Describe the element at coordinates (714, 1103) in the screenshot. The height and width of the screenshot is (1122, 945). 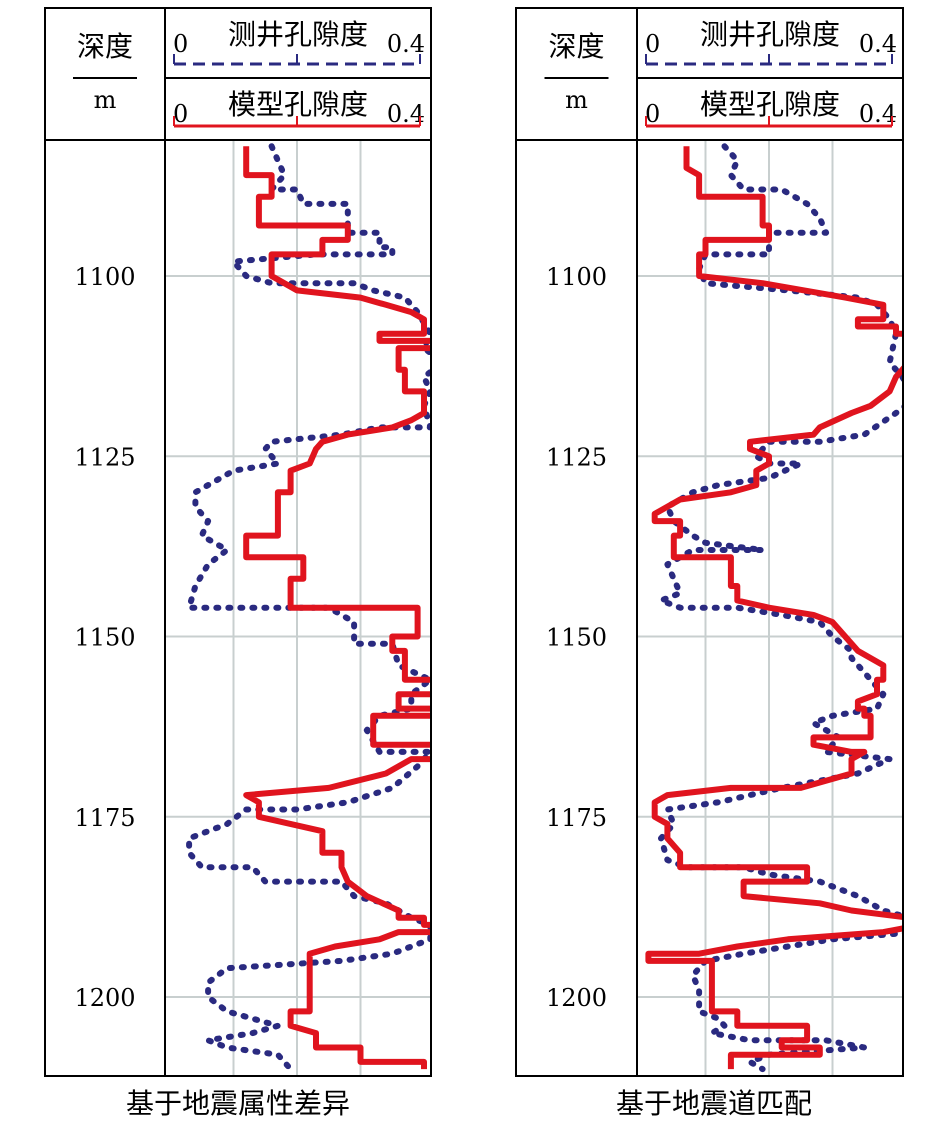
I see `panel-caption: 基于地震道匹配` at that location.